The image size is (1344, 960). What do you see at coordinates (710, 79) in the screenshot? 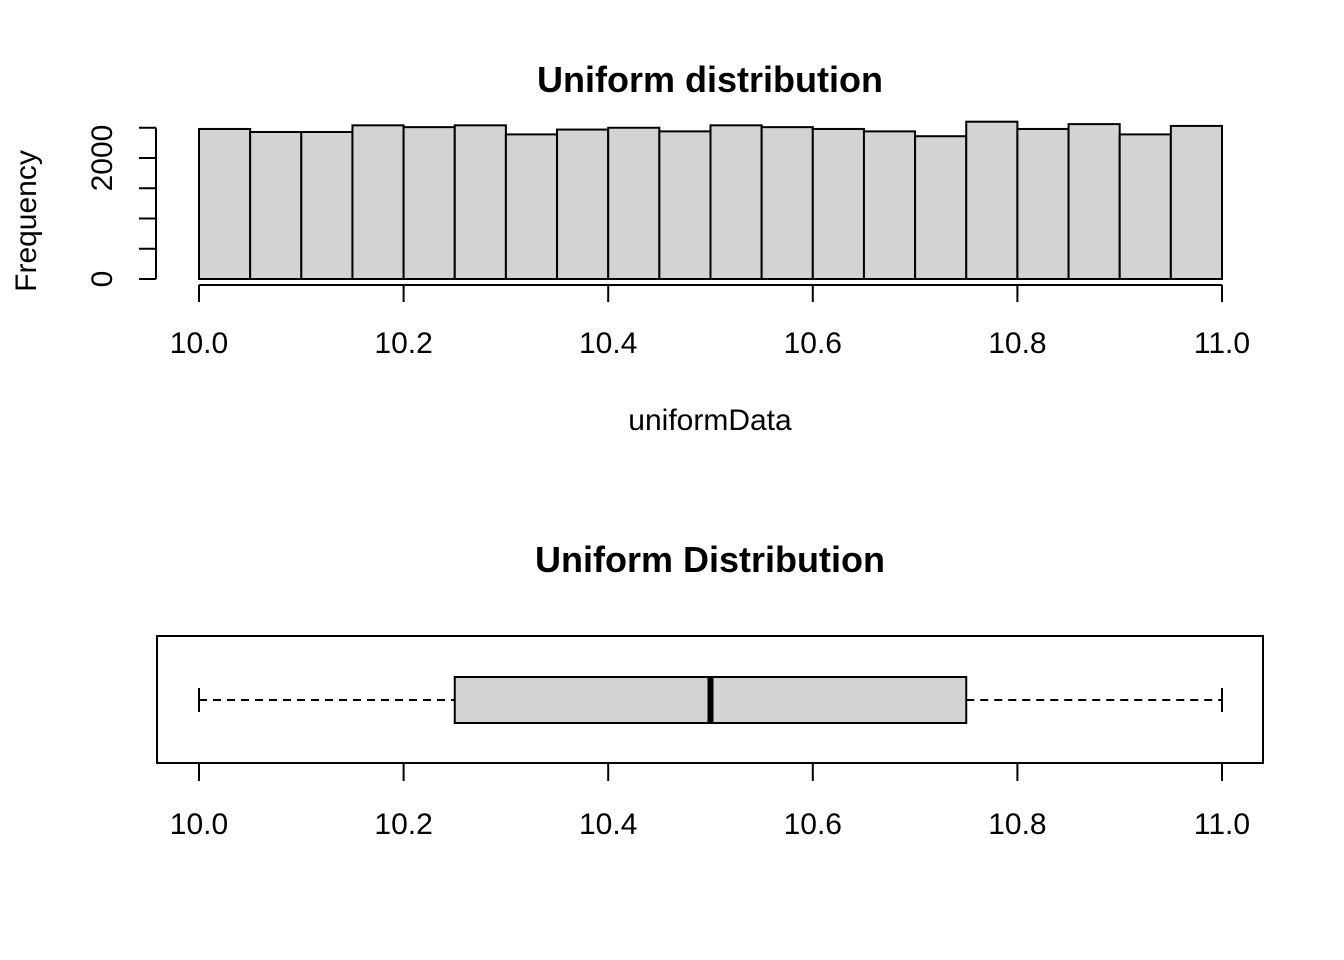
I see `histogram-title: Uniform distribution` at bounding box center [710, 79].